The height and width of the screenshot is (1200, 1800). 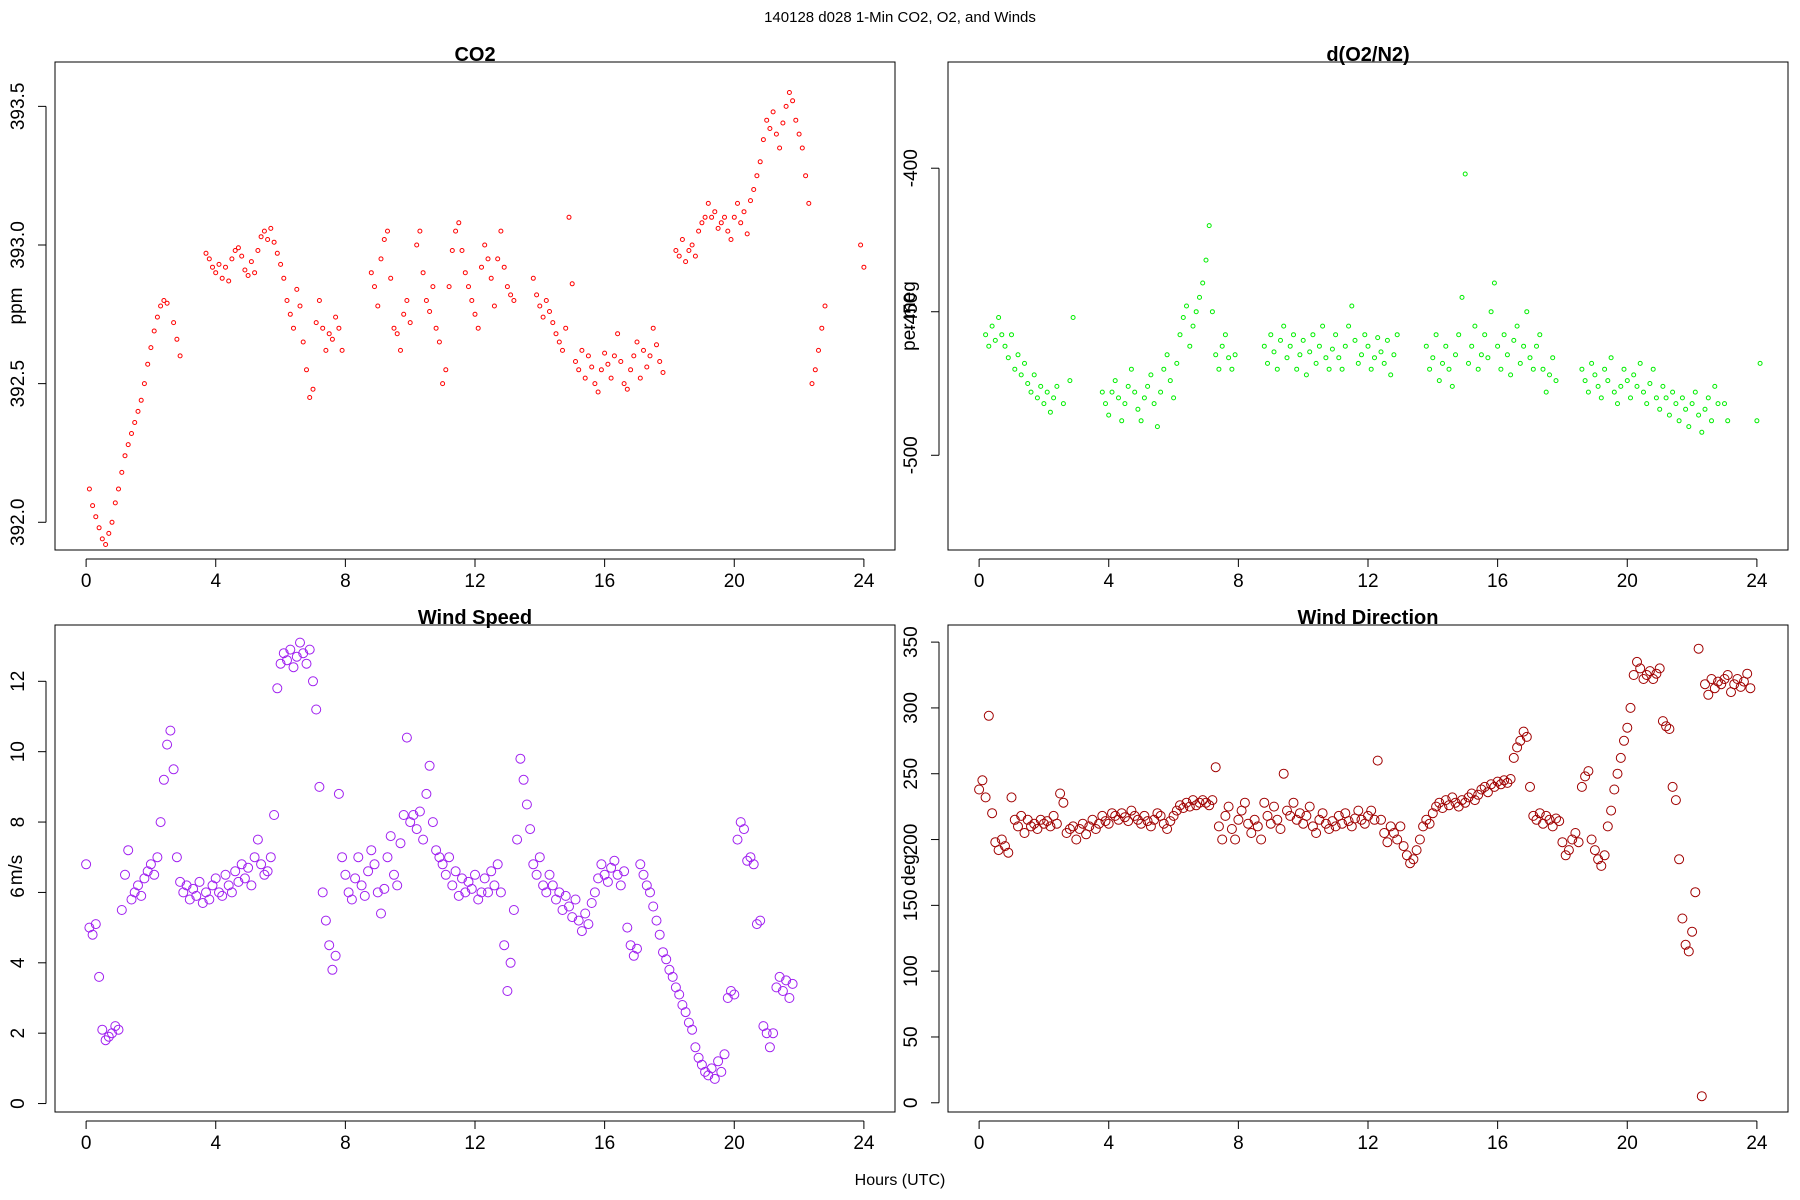 What do you see at coordinates (911, 1036) in the screenshot?
I see `y-tick-label: 50` at bounding box center [911, 1036].